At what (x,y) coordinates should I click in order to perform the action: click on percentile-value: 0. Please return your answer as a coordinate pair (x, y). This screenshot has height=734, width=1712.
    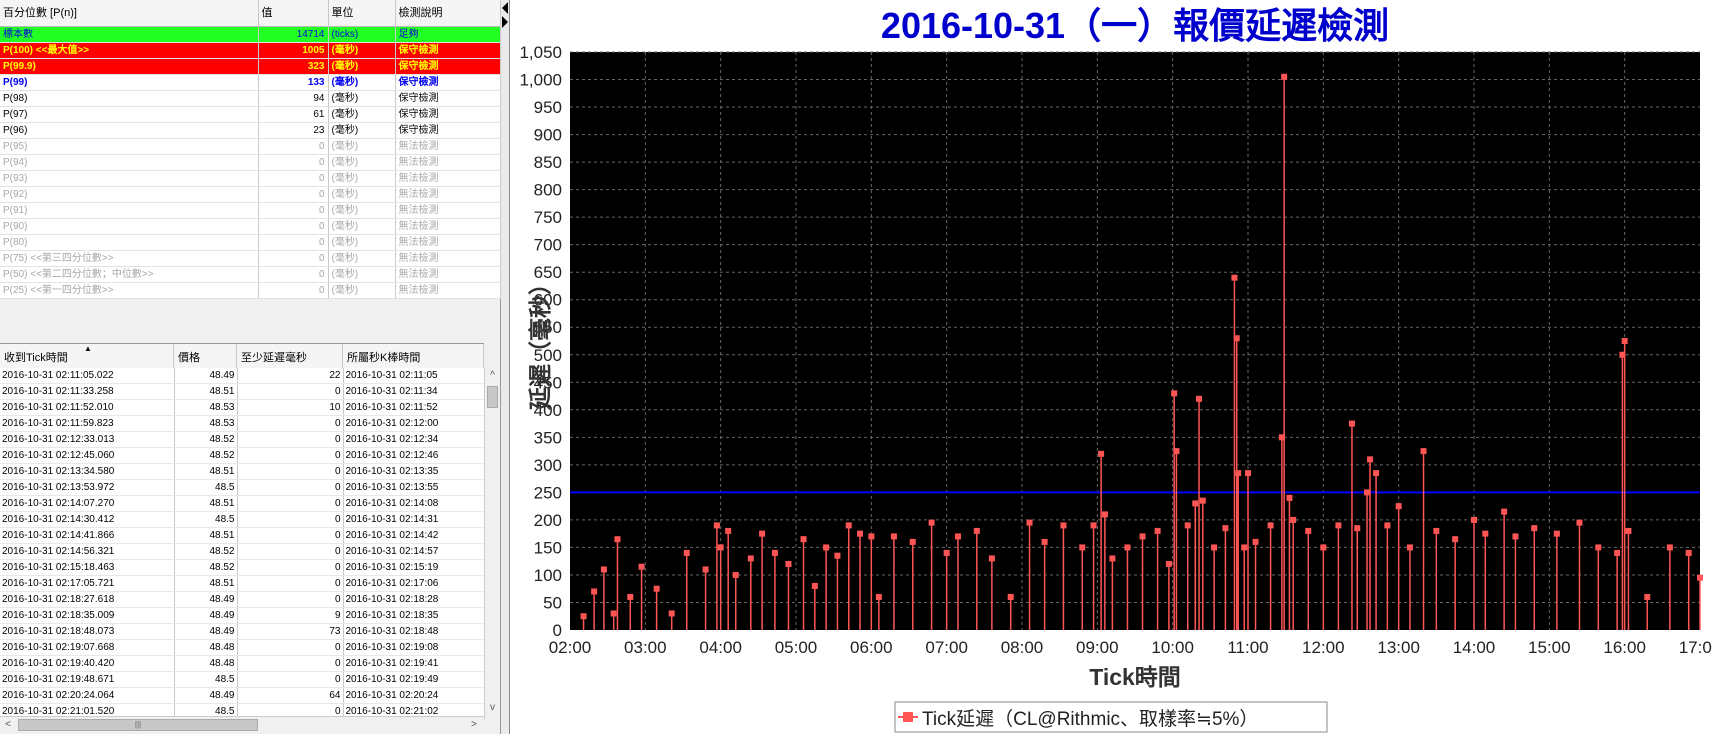
    Looking at the image, I should click on (293, 162).